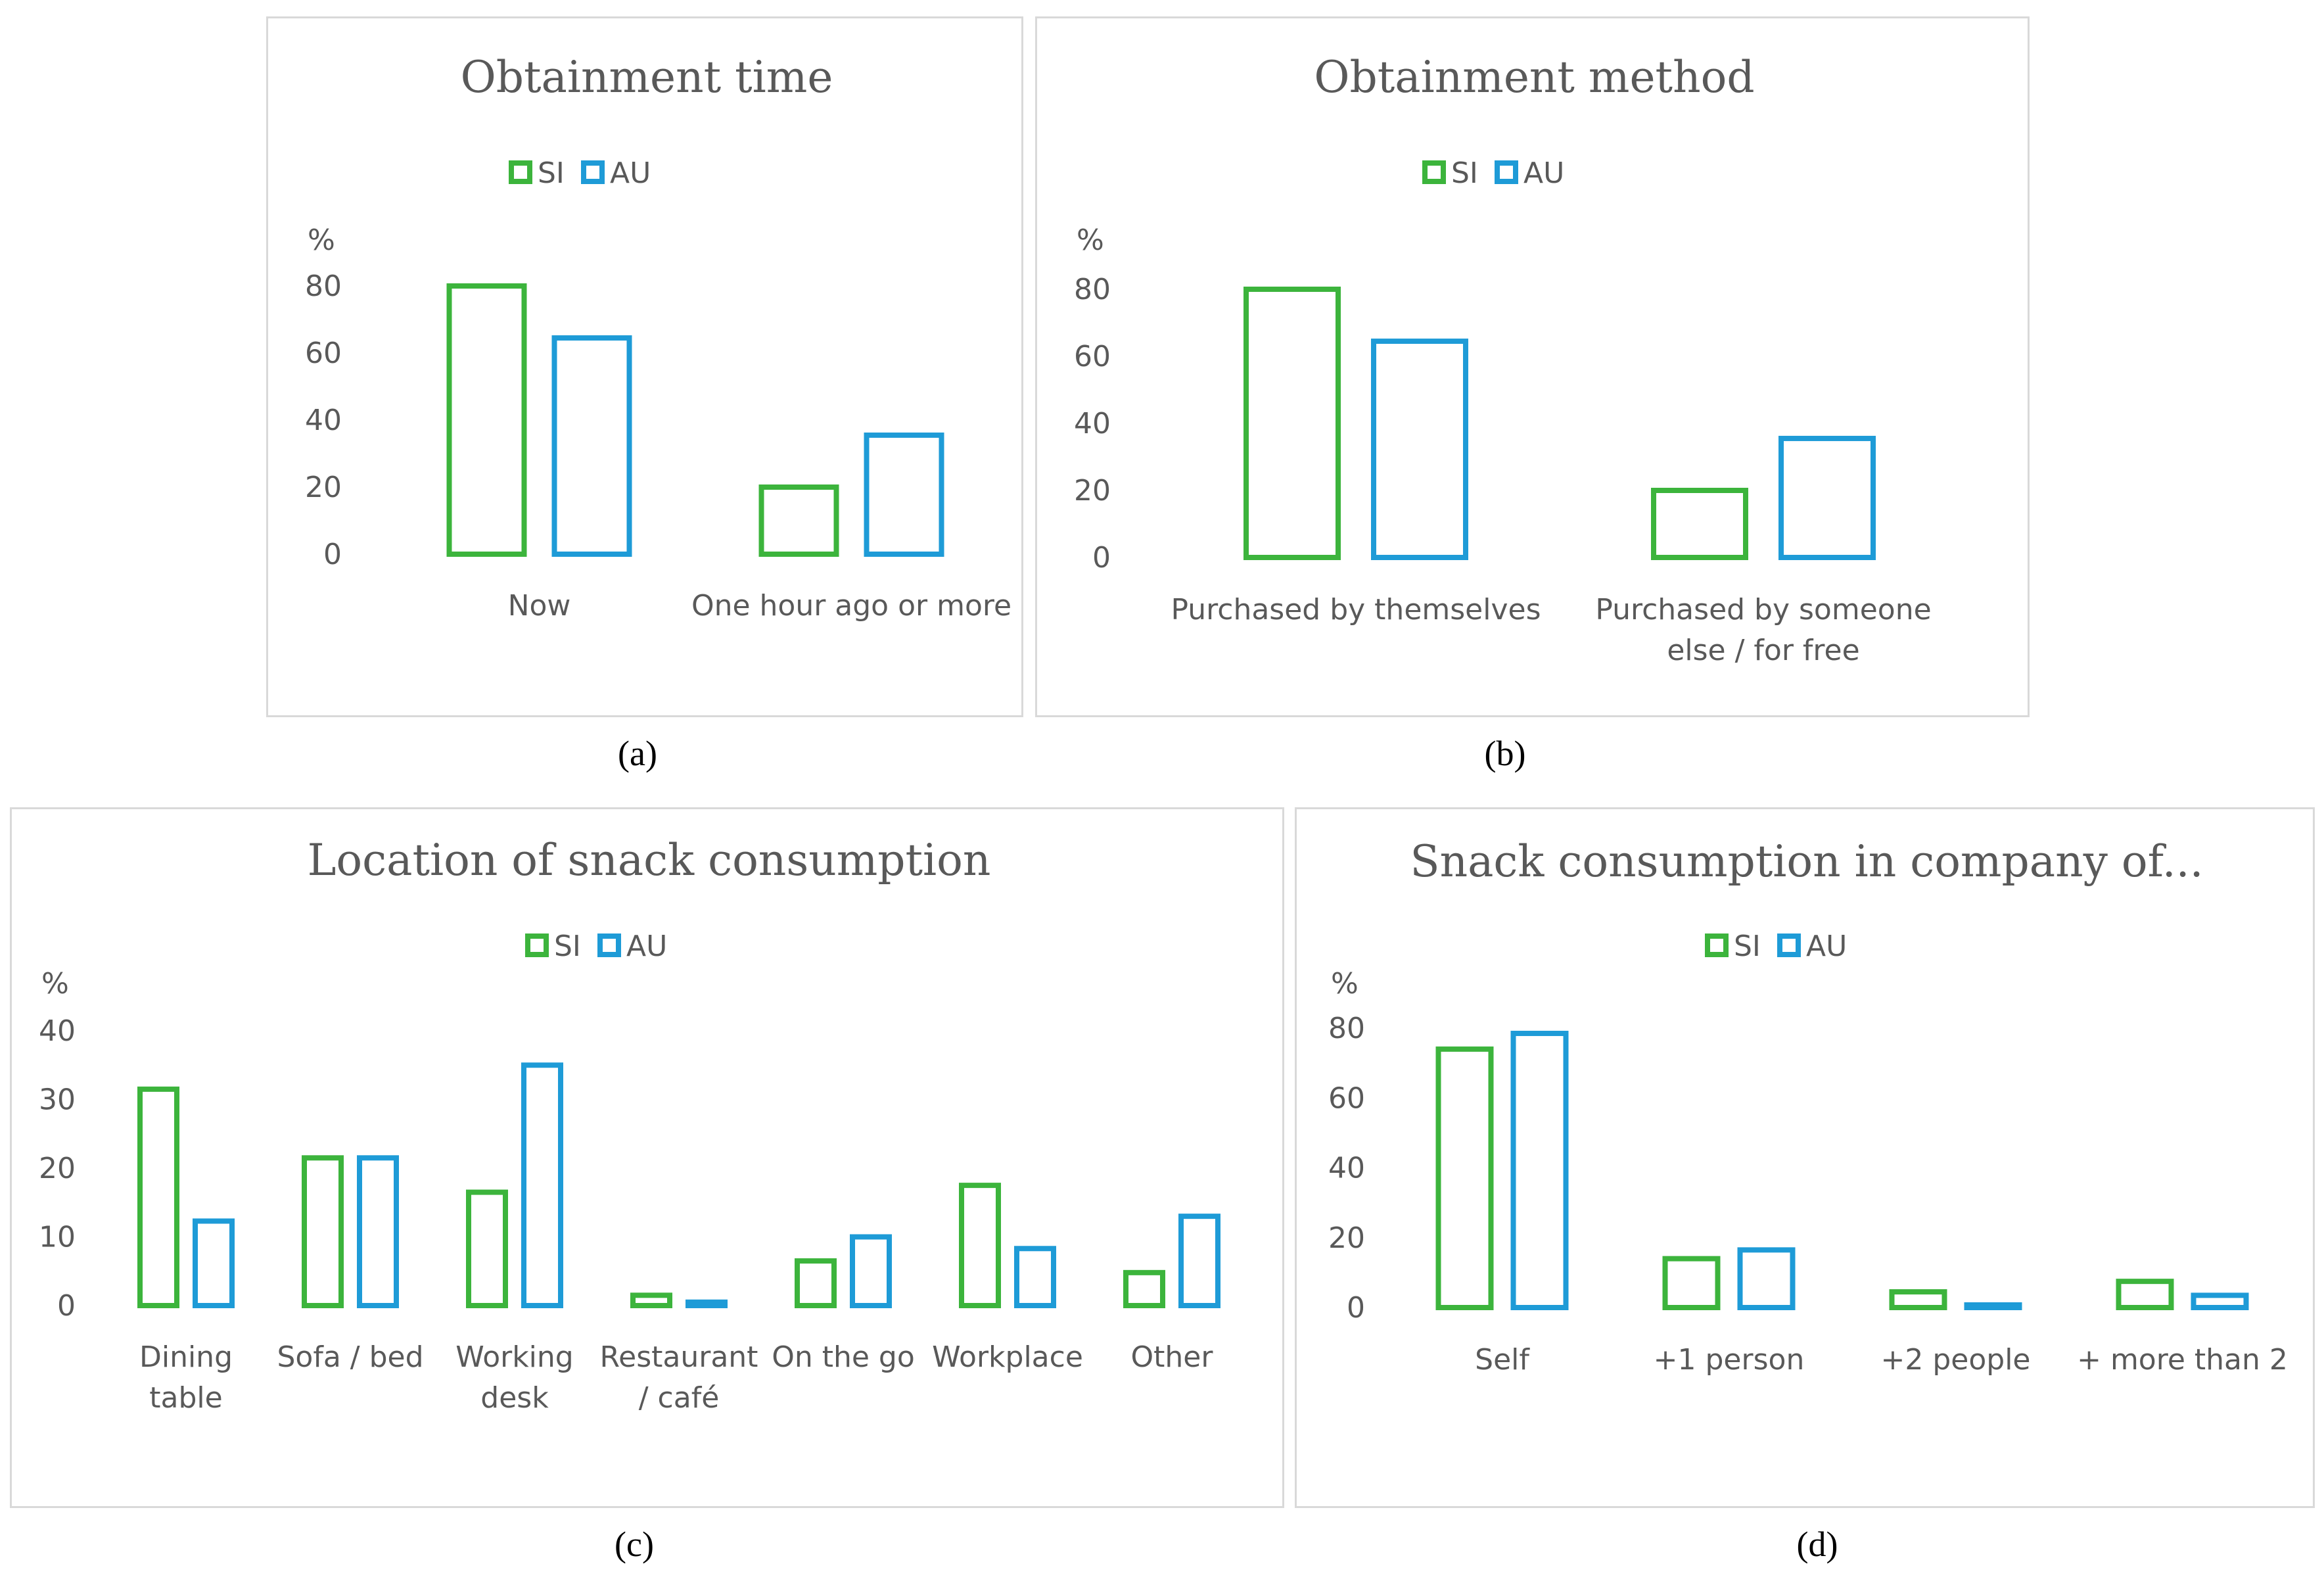 Image resolution: width=2324 pixels, height=1583 pixels. What do you see at coordinates (2182, 1360) in the screenshot?
I see `category-label: + more than 2` at bounding box center [2182, 1360].